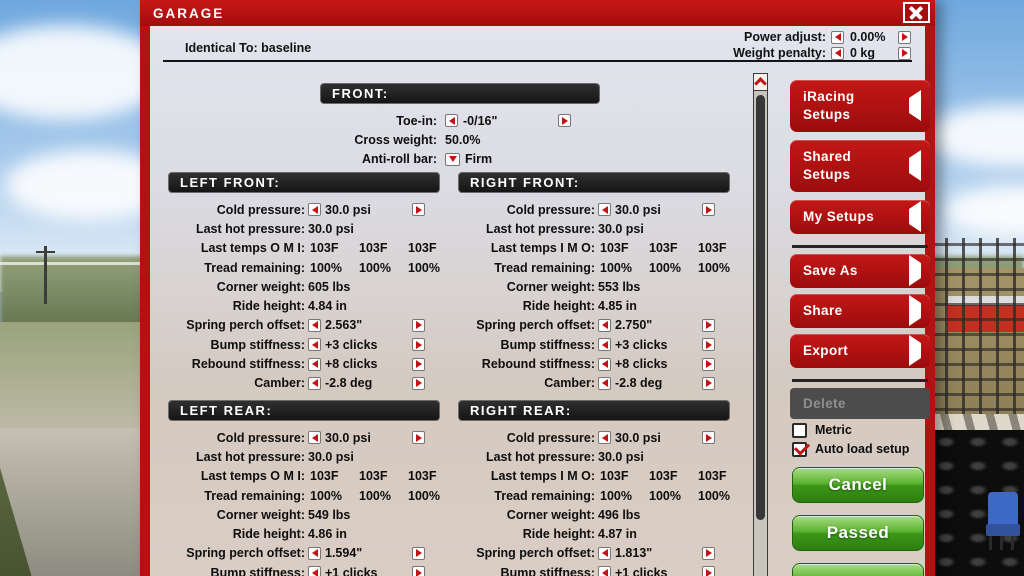 This screenshot has width=1024, height=576. What do you see at coordinates (617, 306) in the screenshot?
I see `setting-value-group: 4.85 in` at bounding box center [617, 306].